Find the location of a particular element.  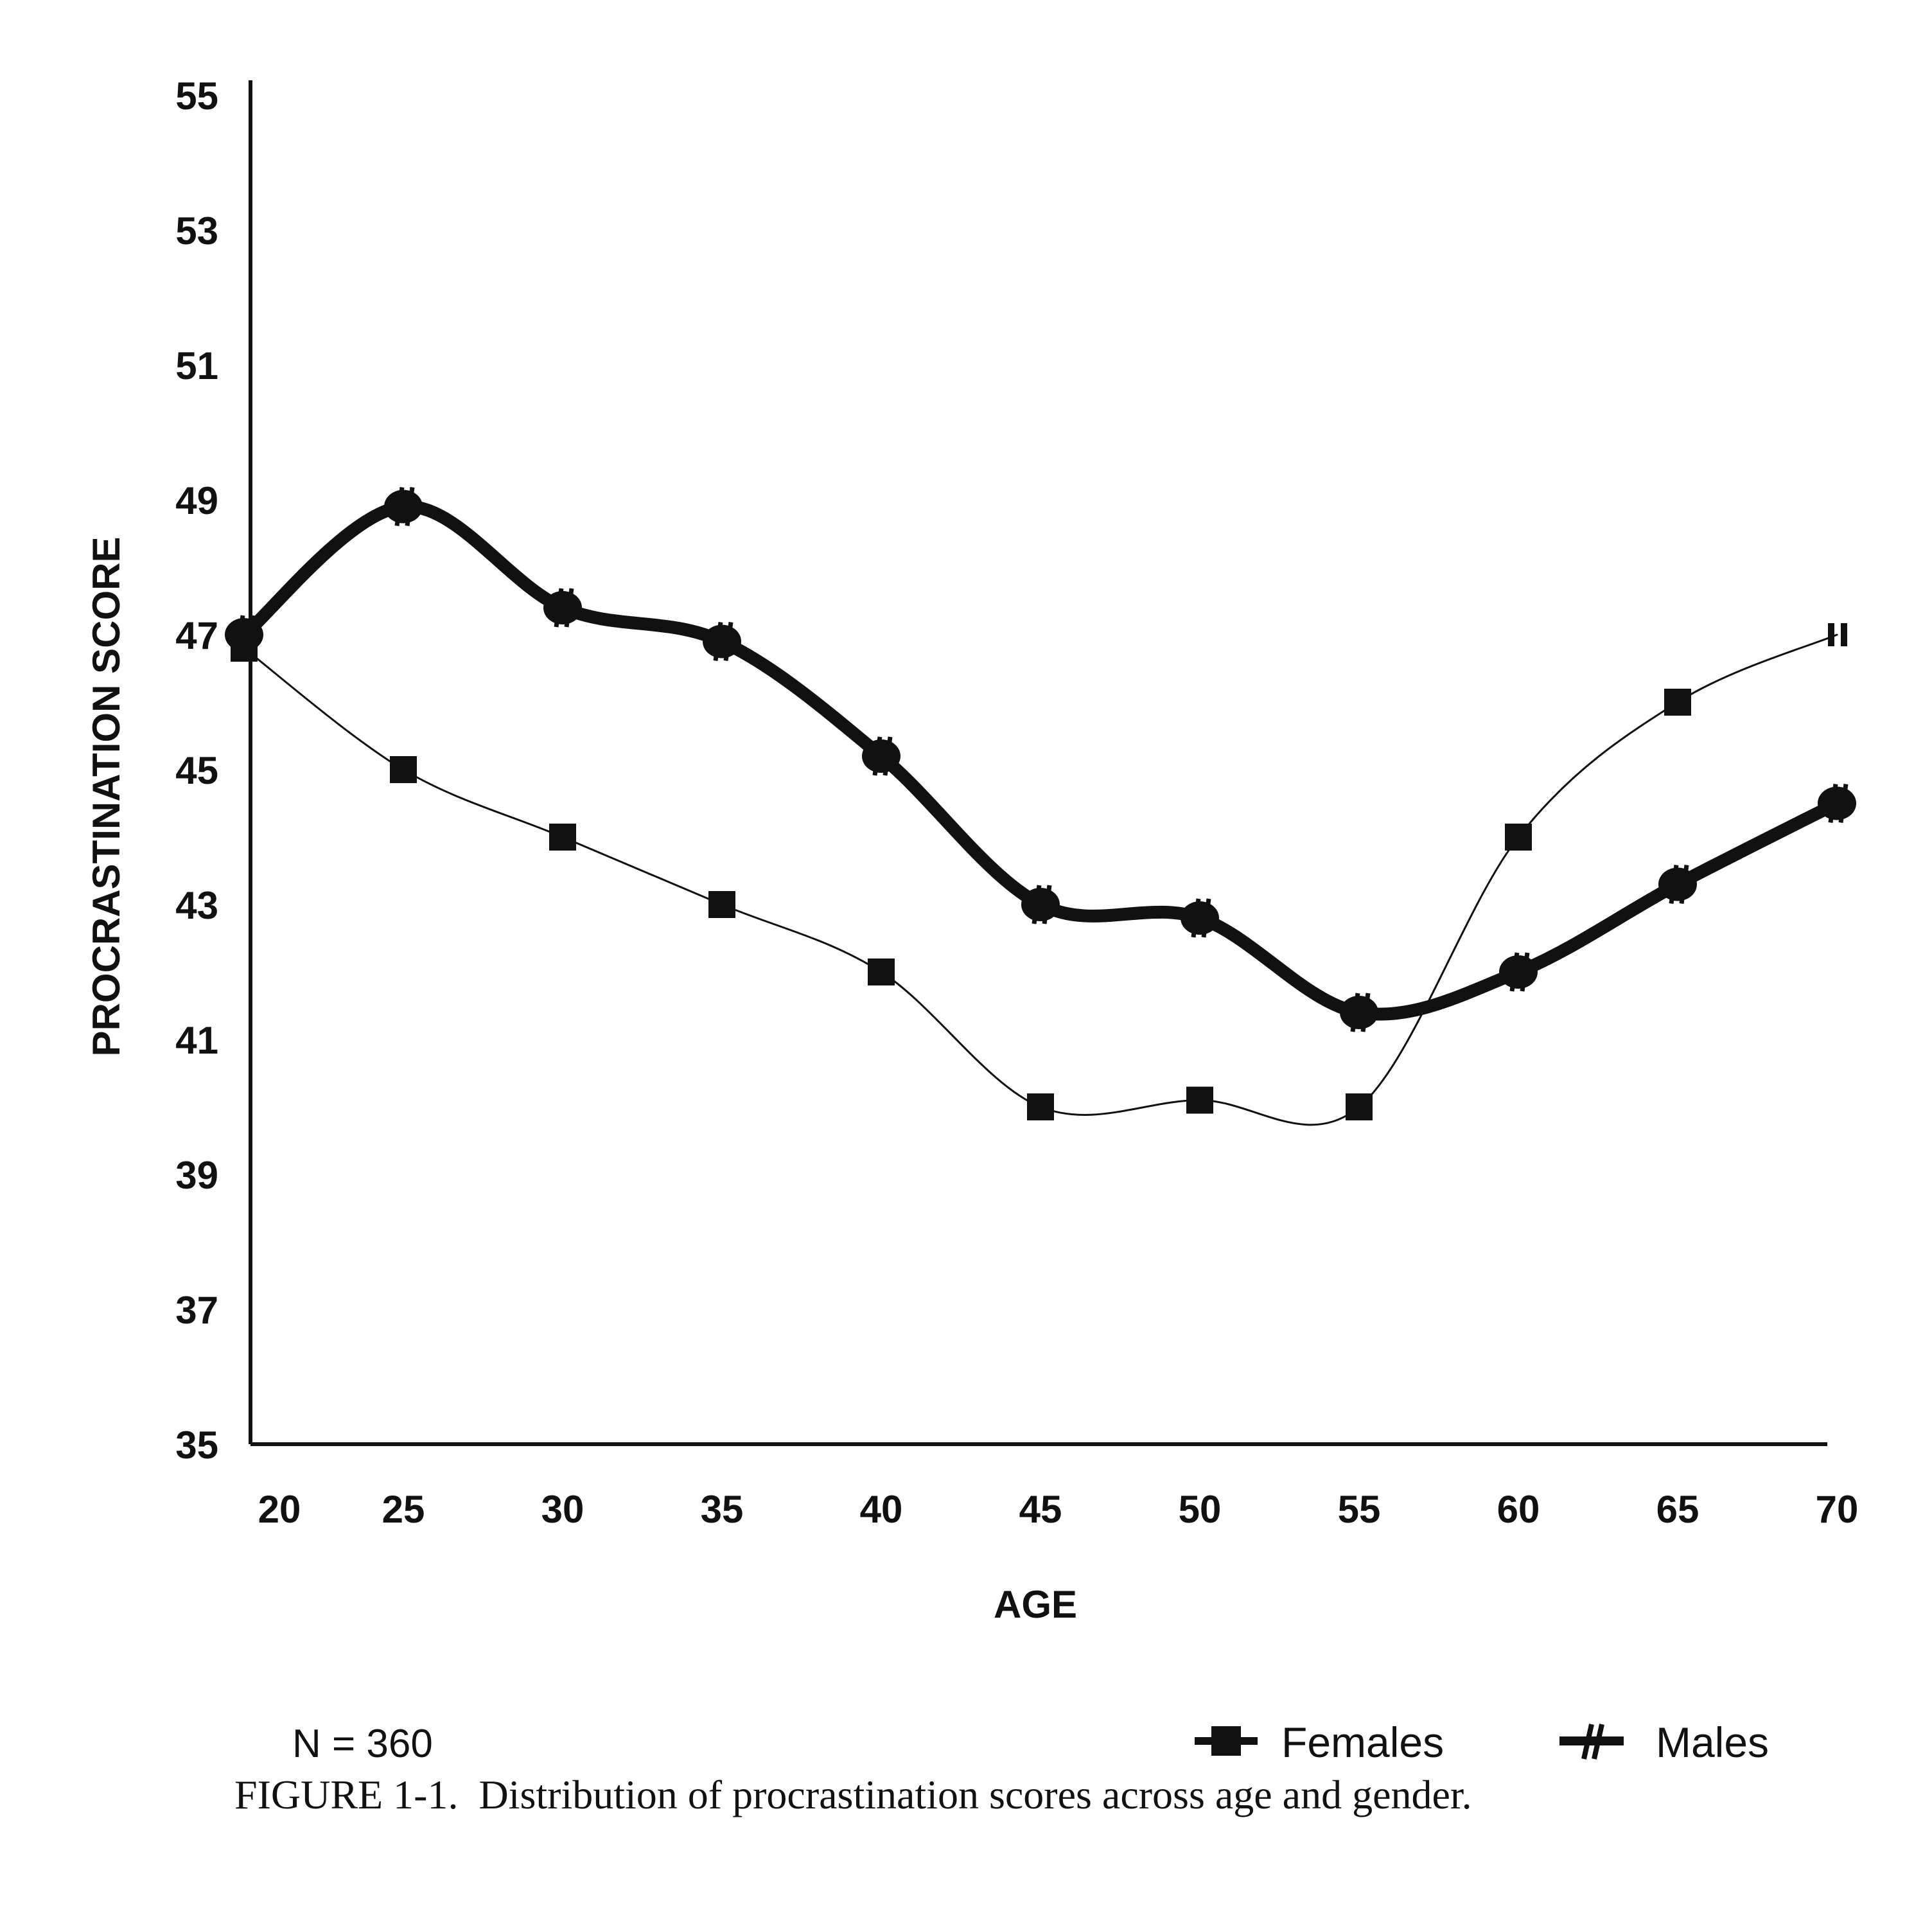

x-tick-label: 45 is located at coordinates (1040, 1509).